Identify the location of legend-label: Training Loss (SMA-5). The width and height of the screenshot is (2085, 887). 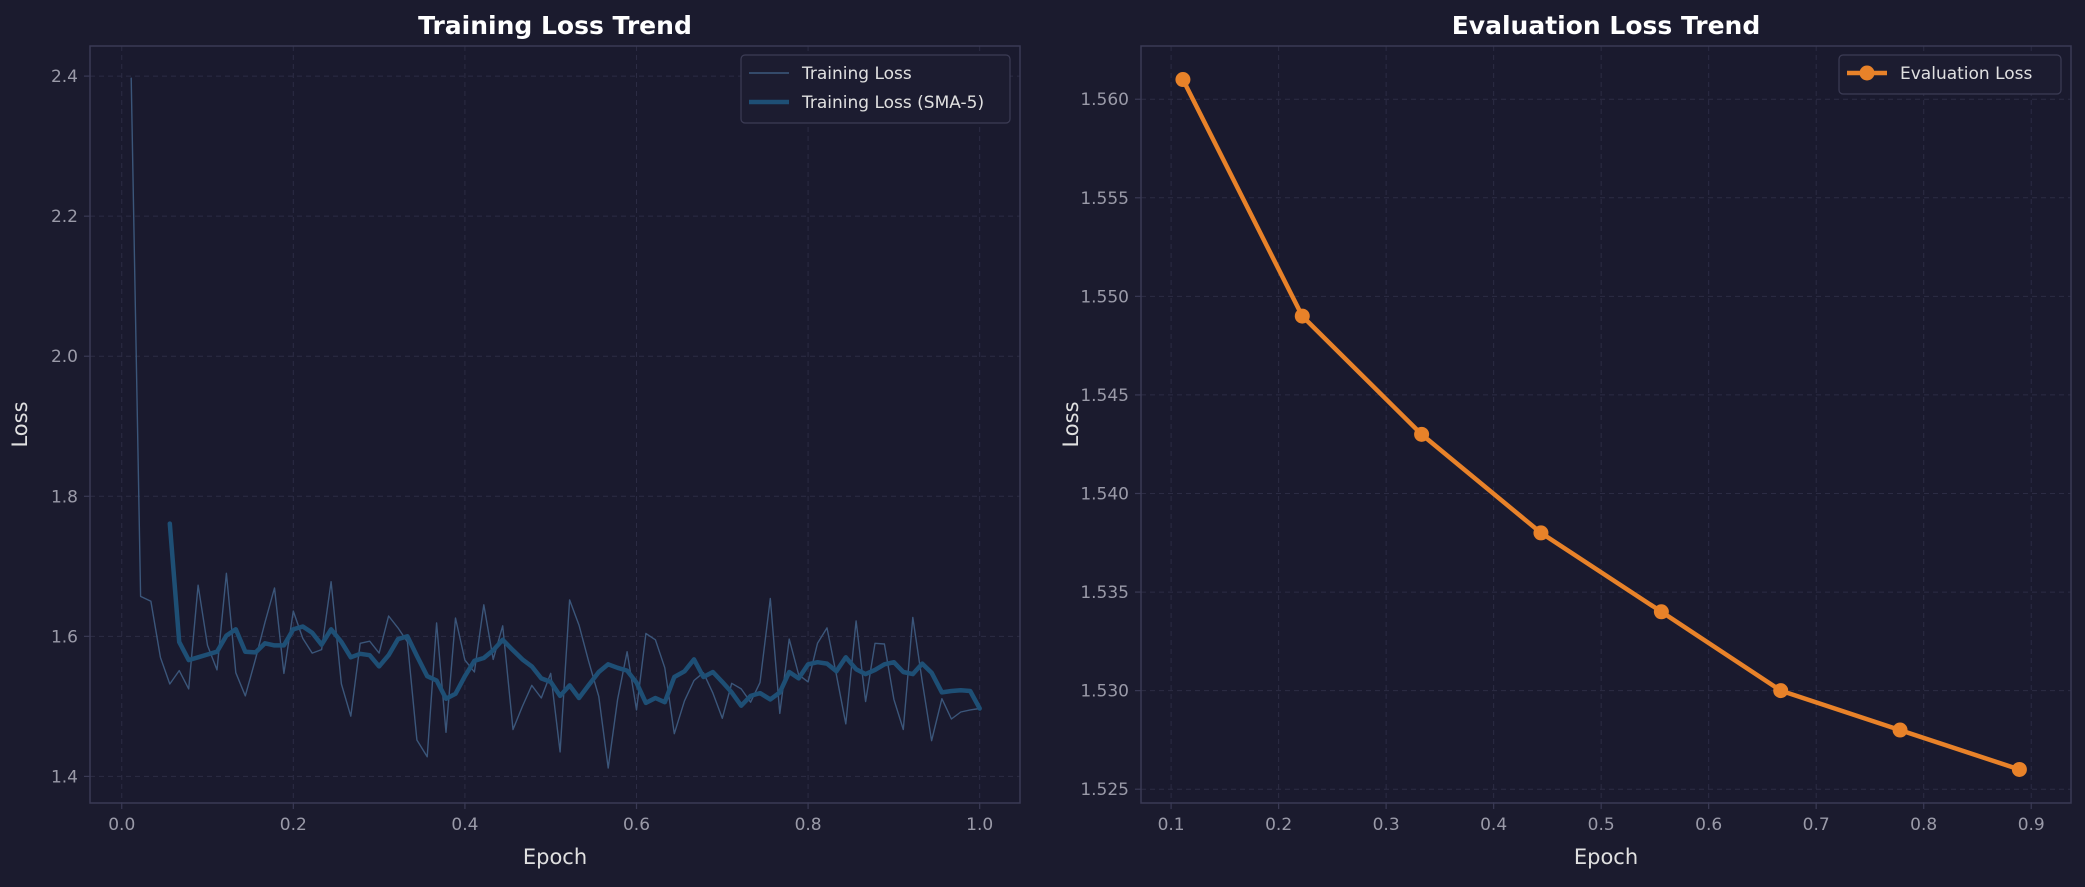
(892, 103).